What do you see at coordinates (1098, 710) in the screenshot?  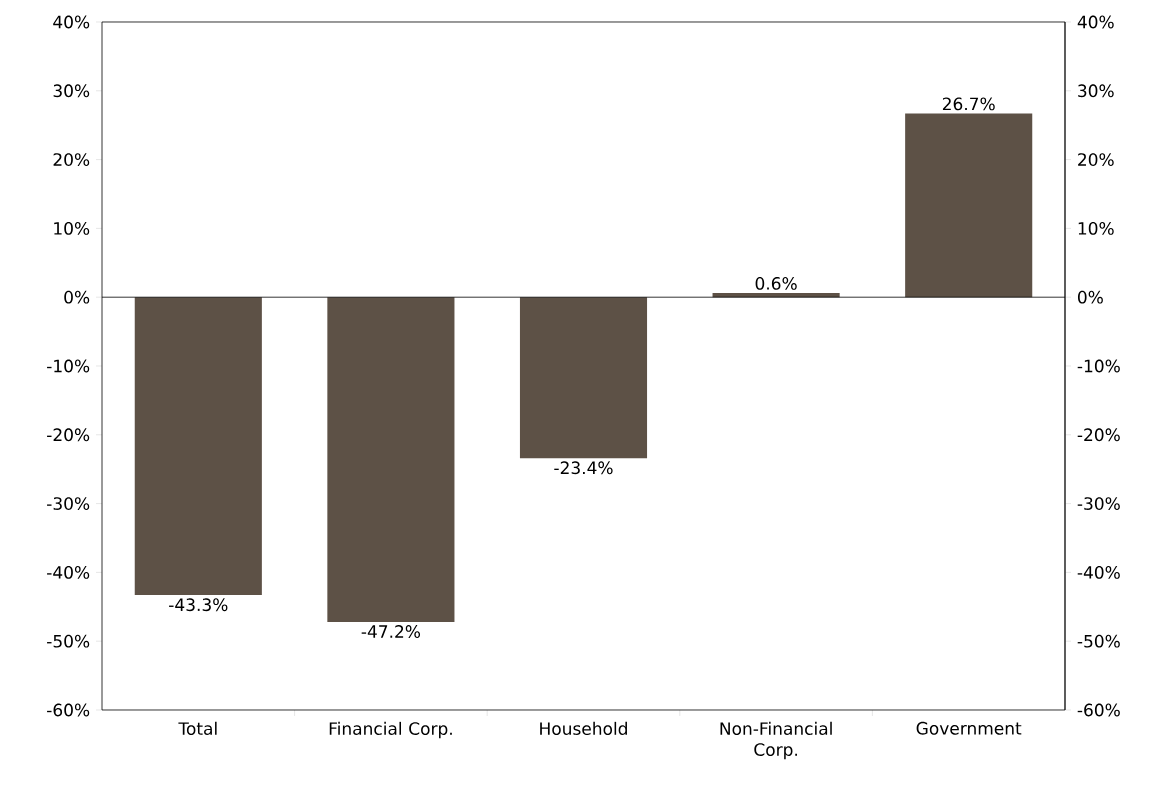 I see `y2-tick-label: -60%` at bounding box center [1098, 710].